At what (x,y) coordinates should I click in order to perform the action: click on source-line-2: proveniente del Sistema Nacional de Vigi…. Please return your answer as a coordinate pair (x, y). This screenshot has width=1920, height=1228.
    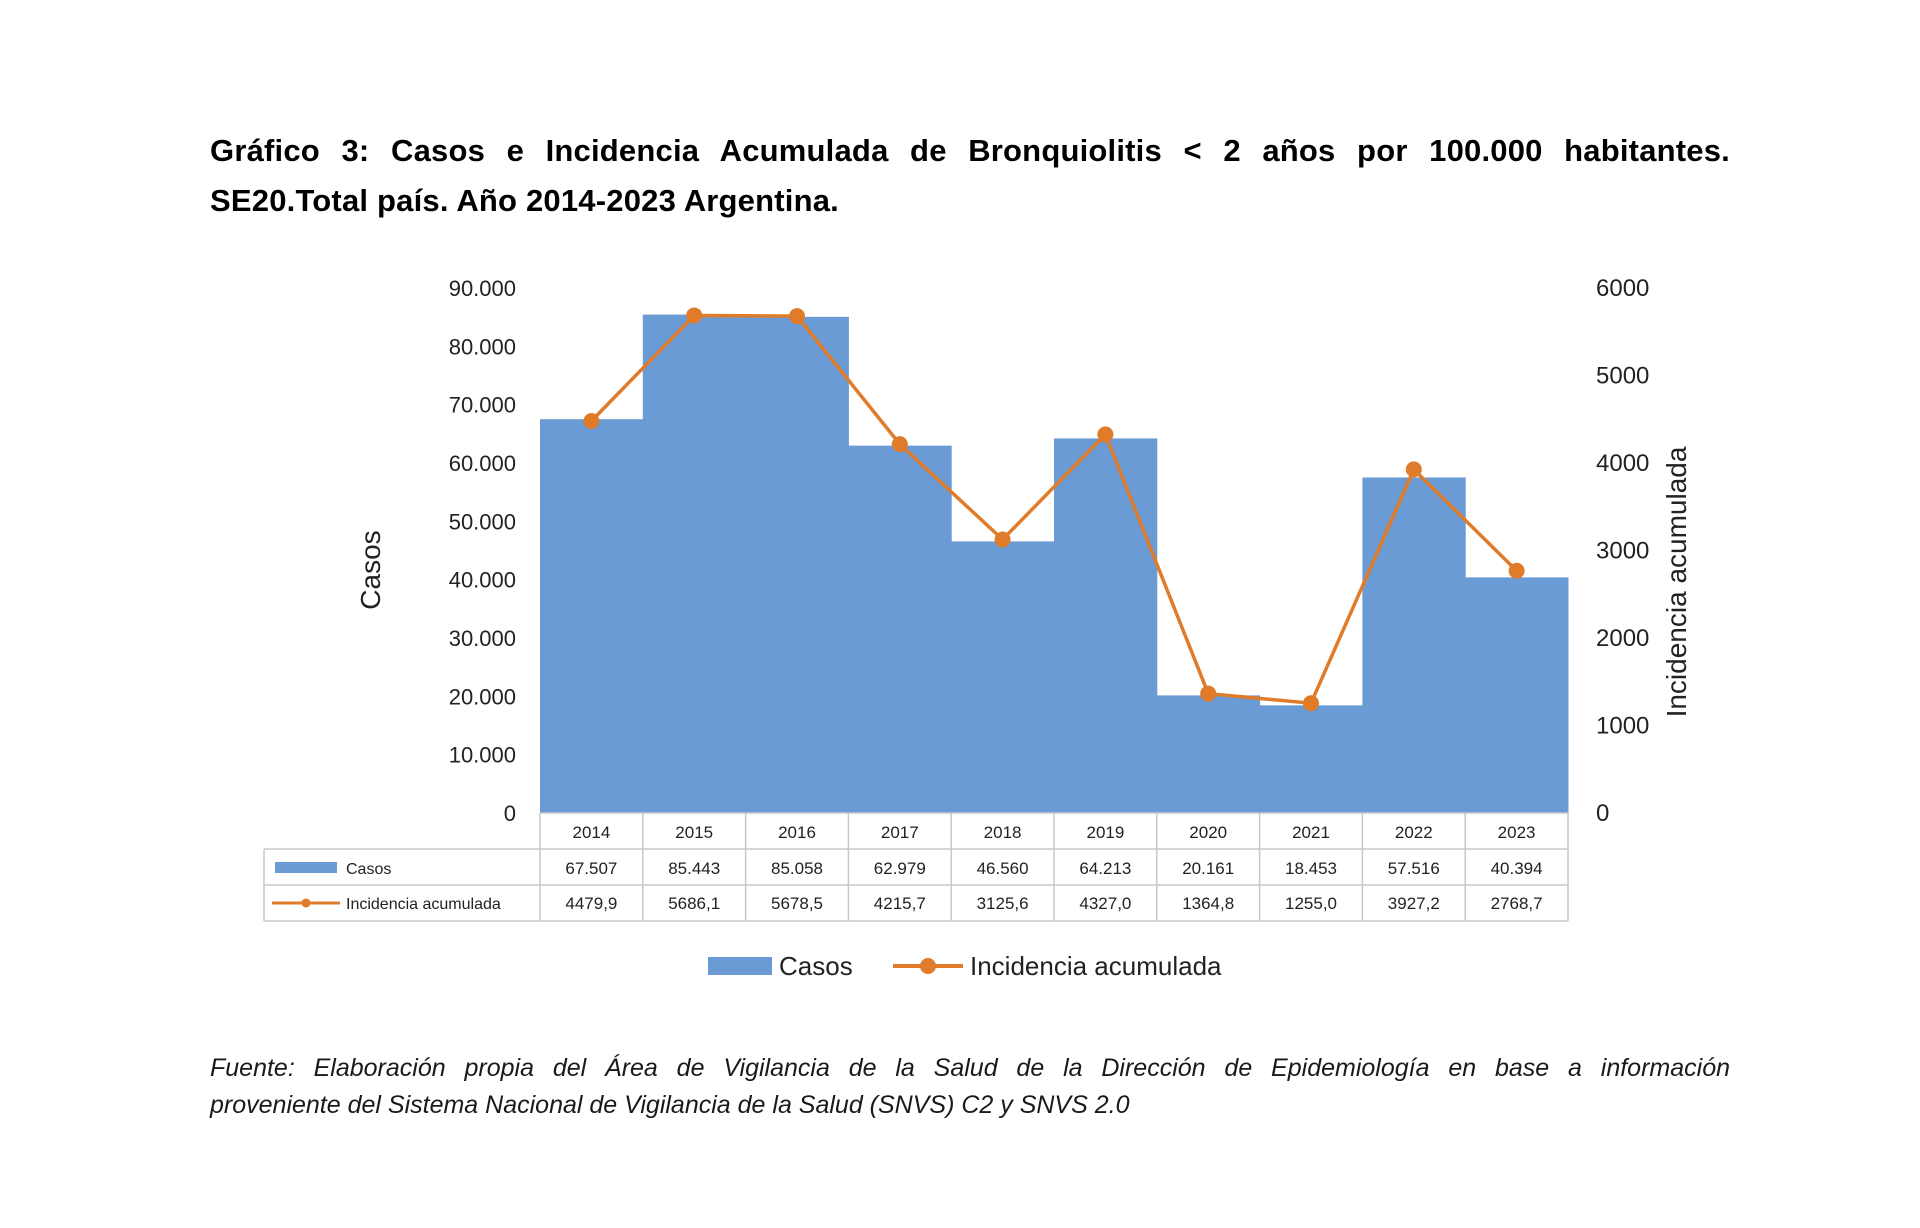
    Looking at the image, I should click on (670, 1105).